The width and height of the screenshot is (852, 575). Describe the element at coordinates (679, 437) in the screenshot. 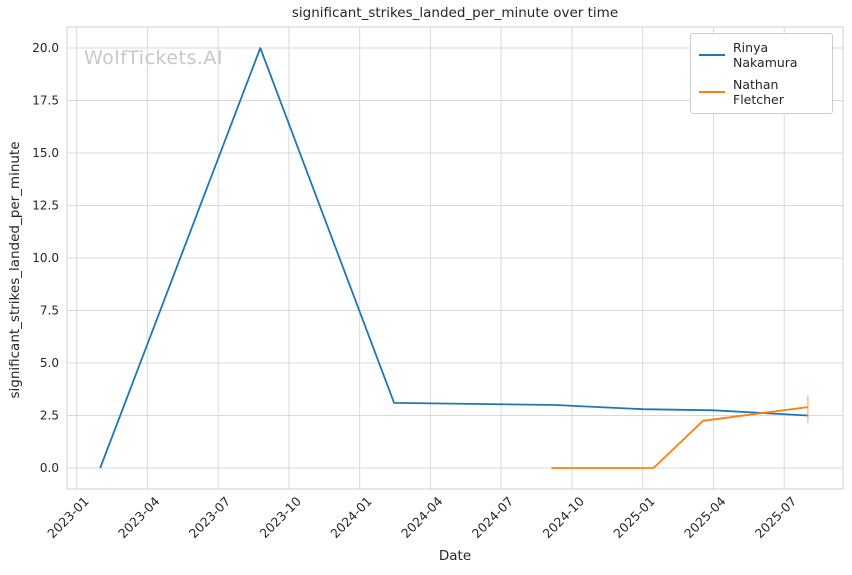

I see `series-line-nathan-fletcher` at that location.